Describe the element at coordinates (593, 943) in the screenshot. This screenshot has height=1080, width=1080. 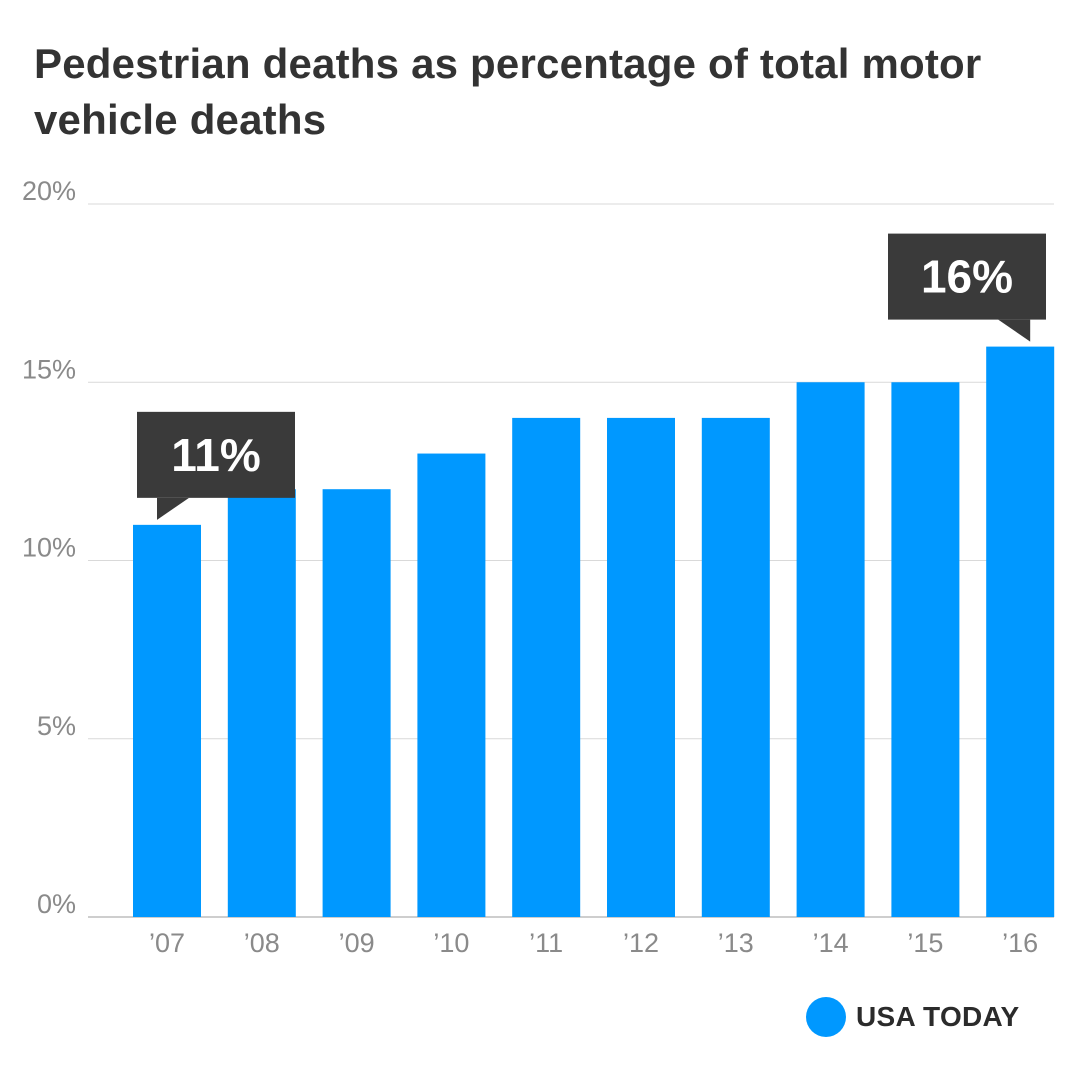
I see `x-axis-ticks: ’07 ’08 ’09 ’10 ’11 ’12 ’13 ’14 ’15 ’16` at that location.